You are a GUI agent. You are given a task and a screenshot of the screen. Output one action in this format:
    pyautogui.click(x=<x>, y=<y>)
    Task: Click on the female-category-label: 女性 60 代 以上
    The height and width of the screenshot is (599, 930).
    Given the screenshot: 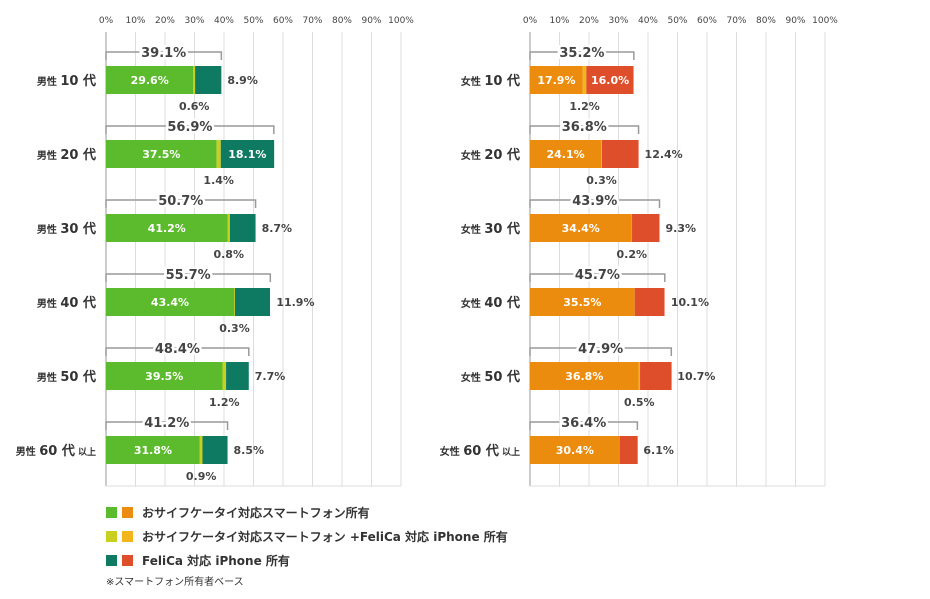 What is the action you would take?
    pyautogui.click(x=480, y=451)
    